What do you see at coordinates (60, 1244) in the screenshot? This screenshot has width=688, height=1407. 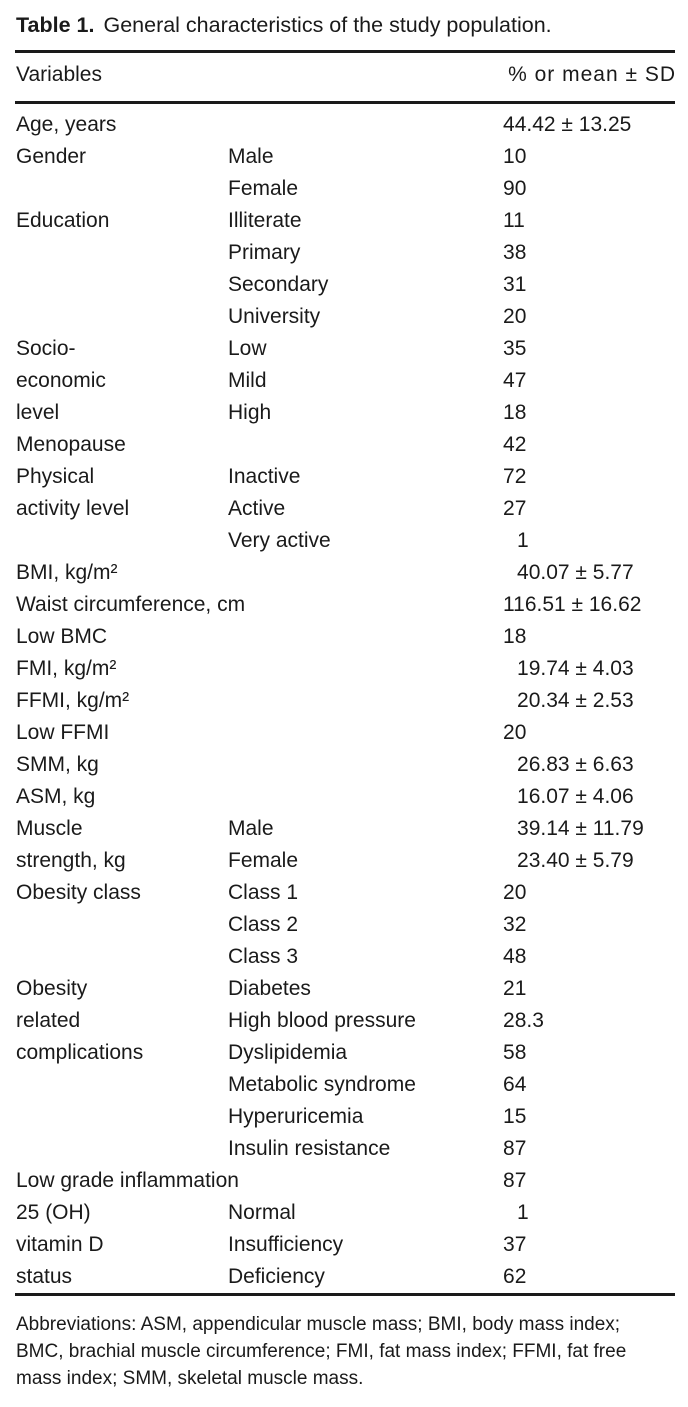 I see `variable-label-cell: 25 (OH) vitamin D status` at bounding box center [60, 1244].